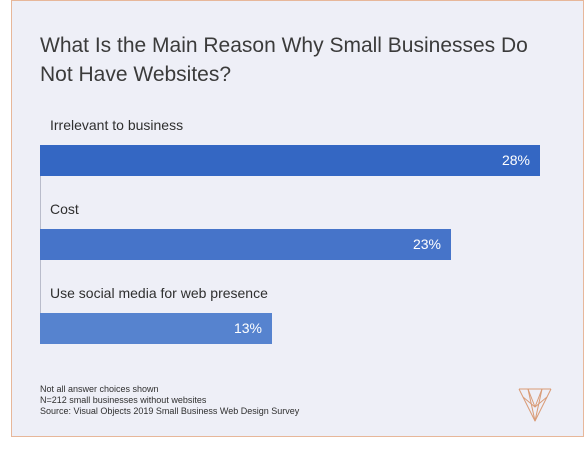 The width and height of the screenshot is (586, 451). Describe the element at coordinates (535, 405) in the screenshot. I see `visual-objects-v-logo-icon` at that location.